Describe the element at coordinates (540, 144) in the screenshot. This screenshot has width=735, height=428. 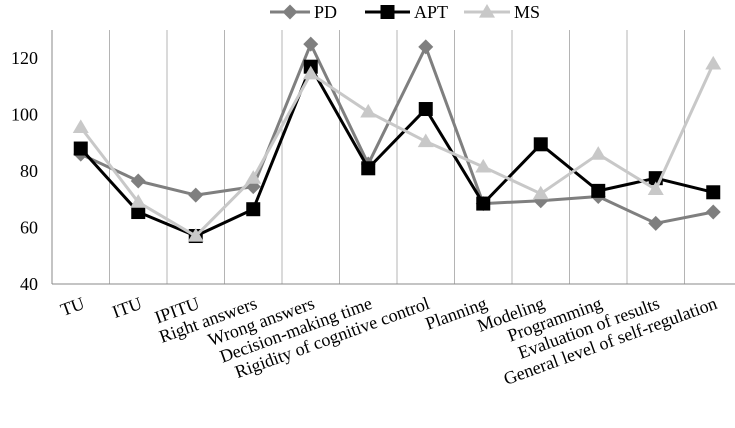
I see `point-apt-modeling` at that location.